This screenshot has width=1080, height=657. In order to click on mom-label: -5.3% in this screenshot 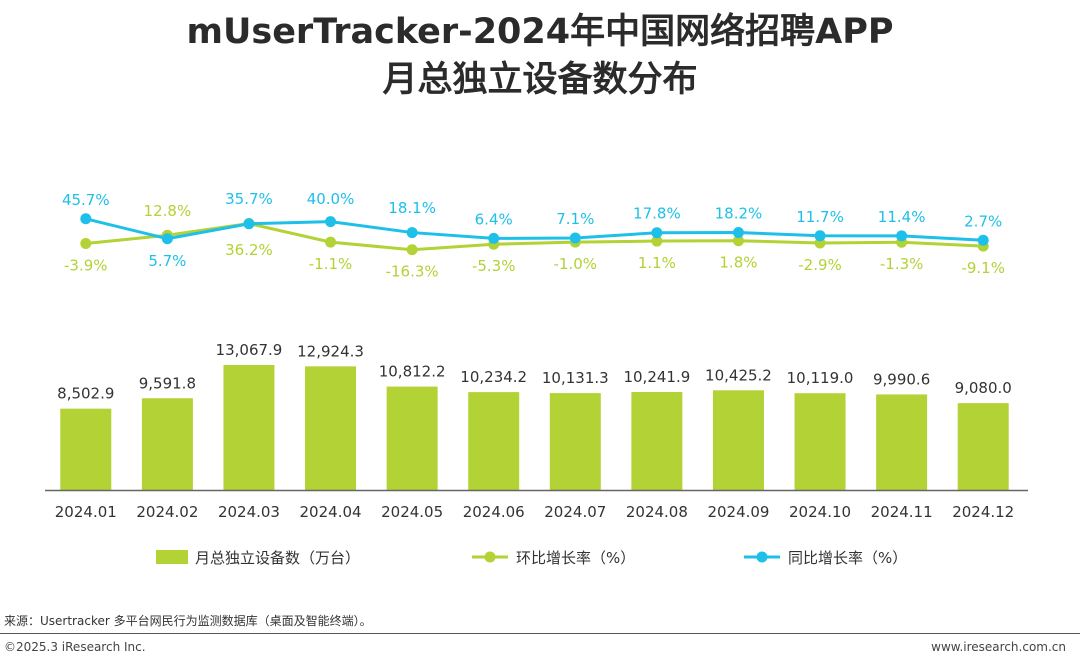, I will do `click(494, 266)`.